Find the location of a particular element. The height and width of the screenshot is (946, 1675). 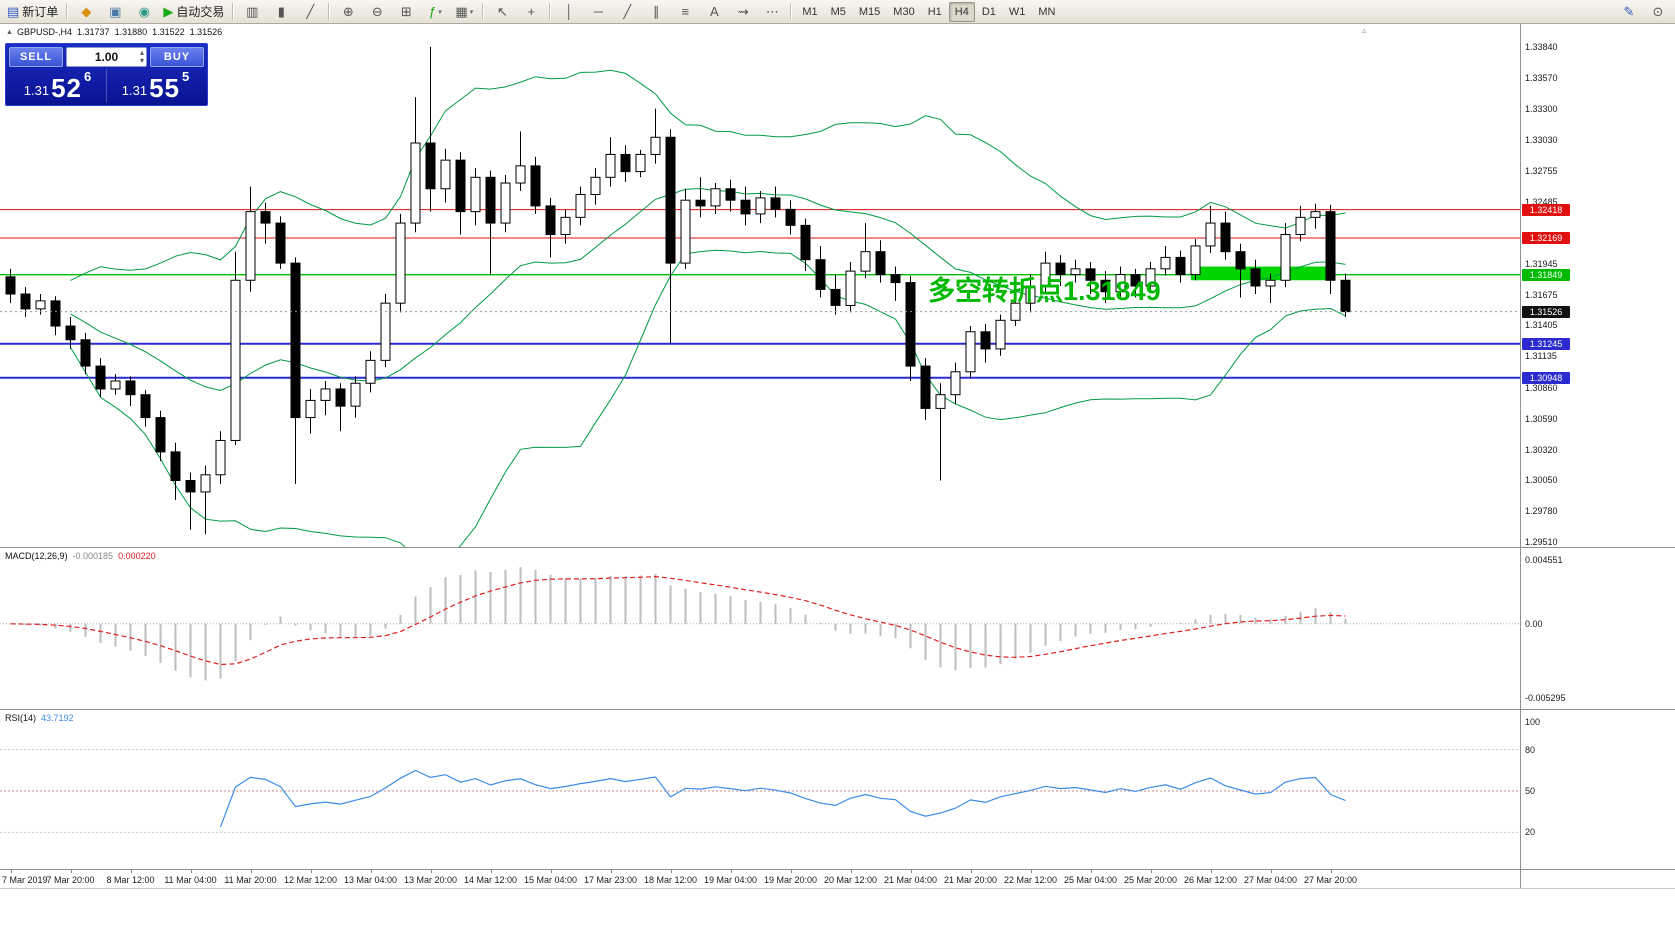

timeframe-w1-button: W1 is located at coordinates (1017, 11).